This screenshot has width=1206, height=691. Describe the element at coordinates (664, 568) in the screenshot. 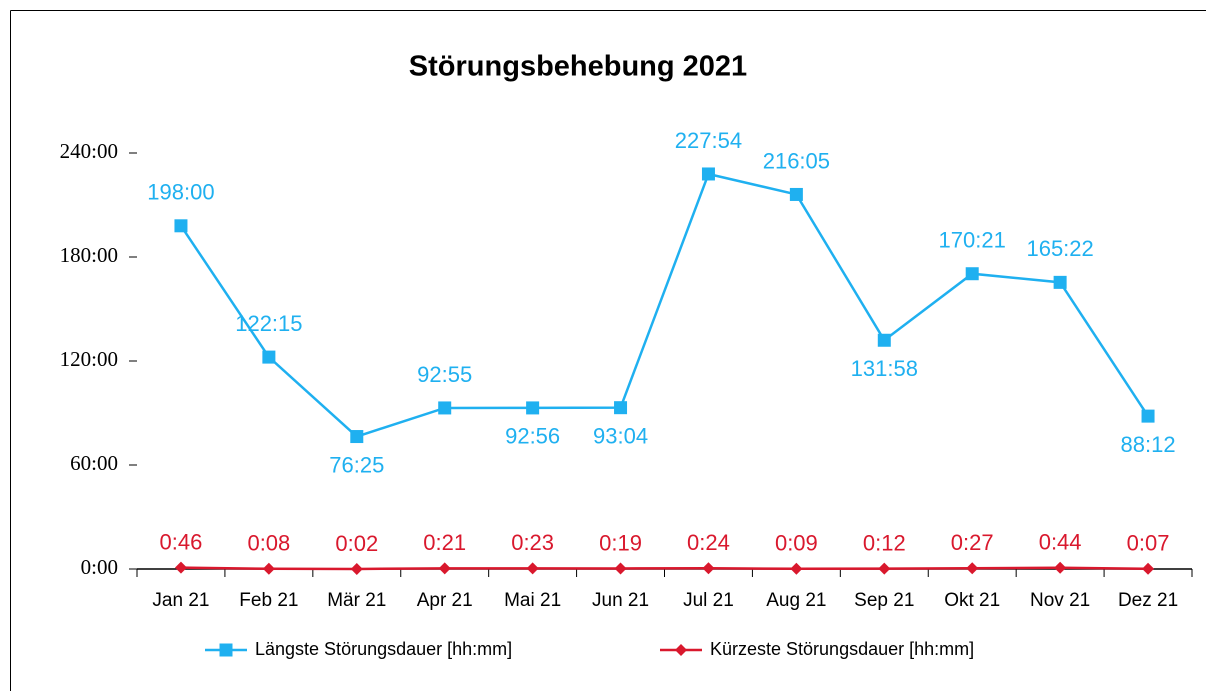

I see `series-line` at that location.